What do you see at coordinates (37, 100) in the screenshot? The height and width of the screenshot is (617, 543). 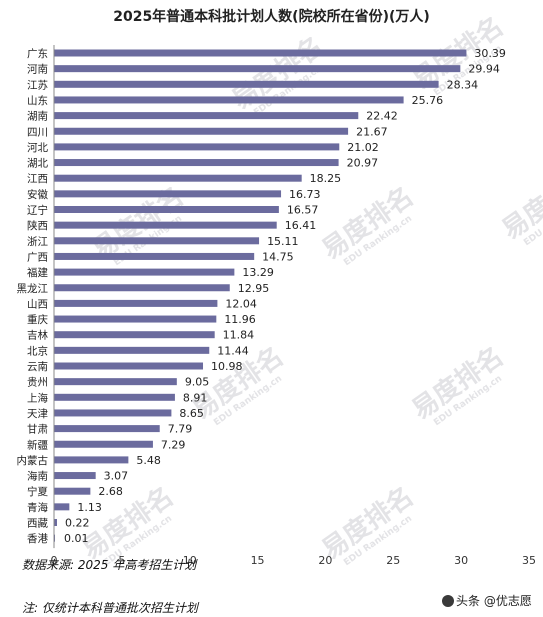 I see `category-label: 山东` at bounding box center [37, 100].